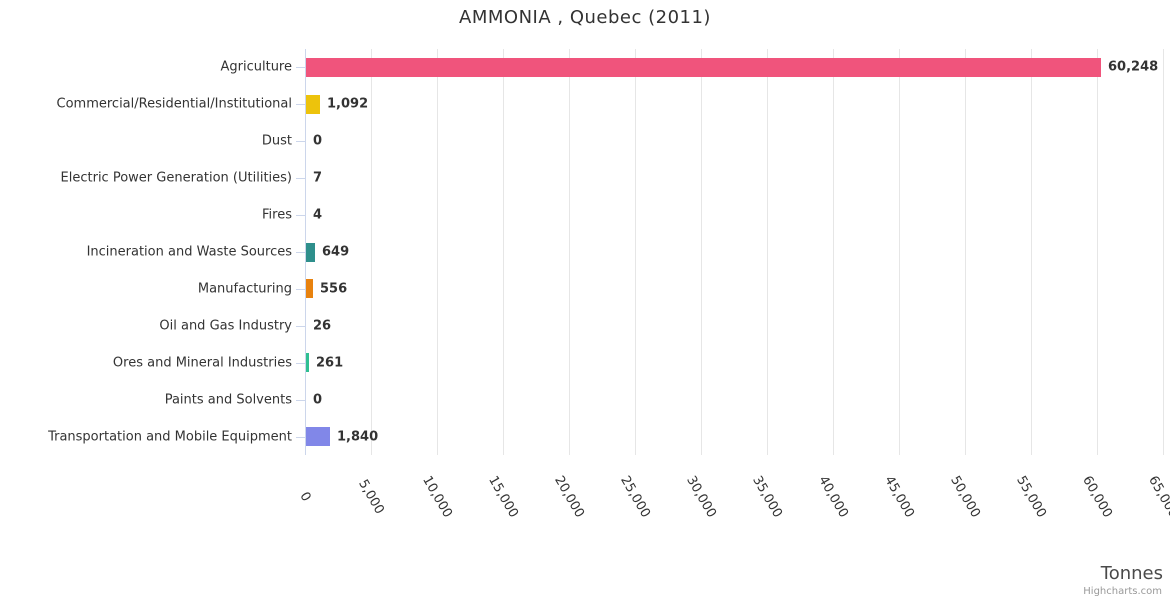 This screenshot has width=1170, height=600. What do you see at coordinates (437, 497) in the screenshot?
I see `x-tick-label: 10,000` at bounding box center [437, 497].